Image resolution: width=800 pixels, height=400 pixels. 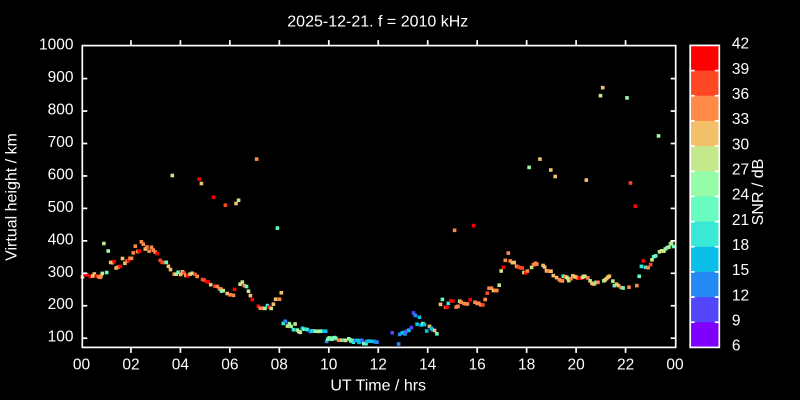 I want to click on svg-text: 100, so click(x=61, y=337).